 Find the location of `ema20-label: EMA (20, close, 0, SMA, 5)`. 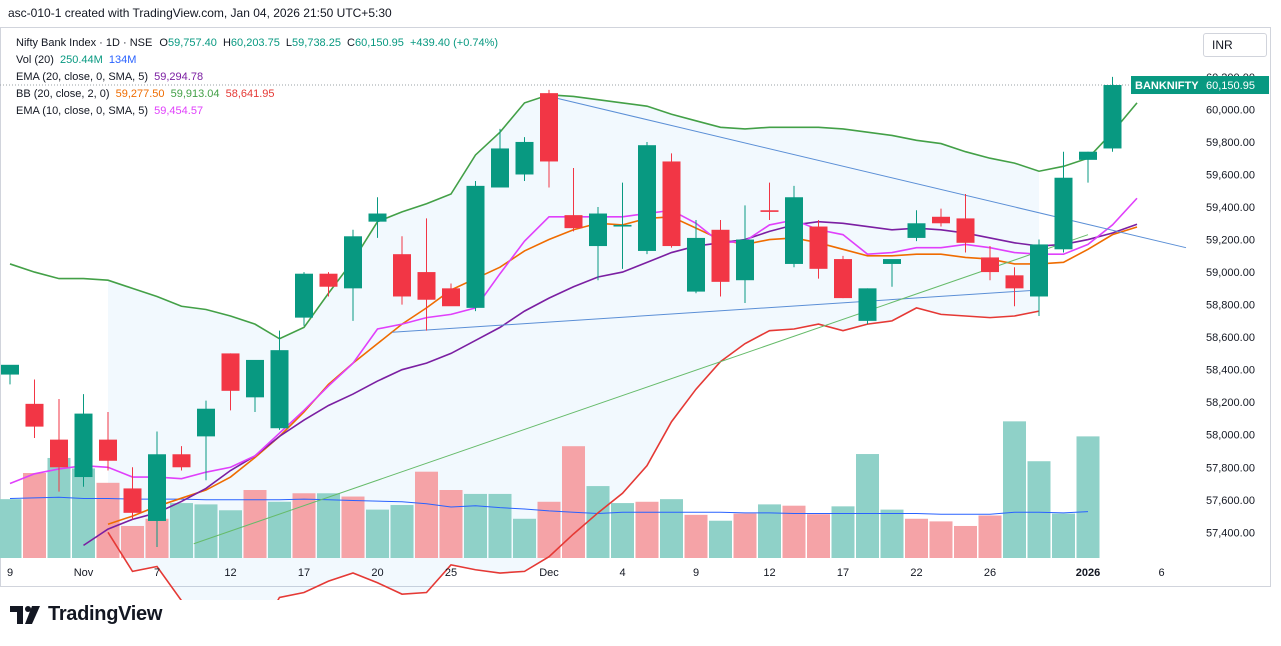

ema20-label: EMA (20, close, 0, SMA, 5) is located at coordinates (82, 77).